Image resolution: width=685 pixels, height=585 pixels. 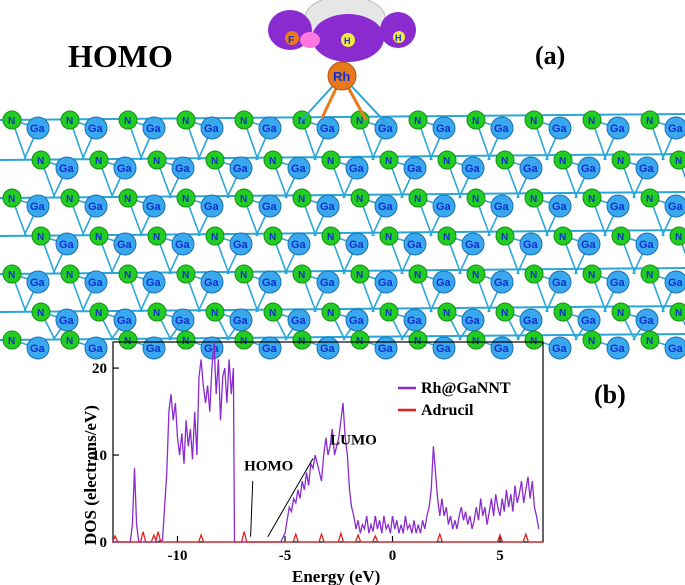 What do you see at coordinates (341, 76) in the screenshot?
I see `rh-atom-label: Rh` at bounding box center [341, 76].